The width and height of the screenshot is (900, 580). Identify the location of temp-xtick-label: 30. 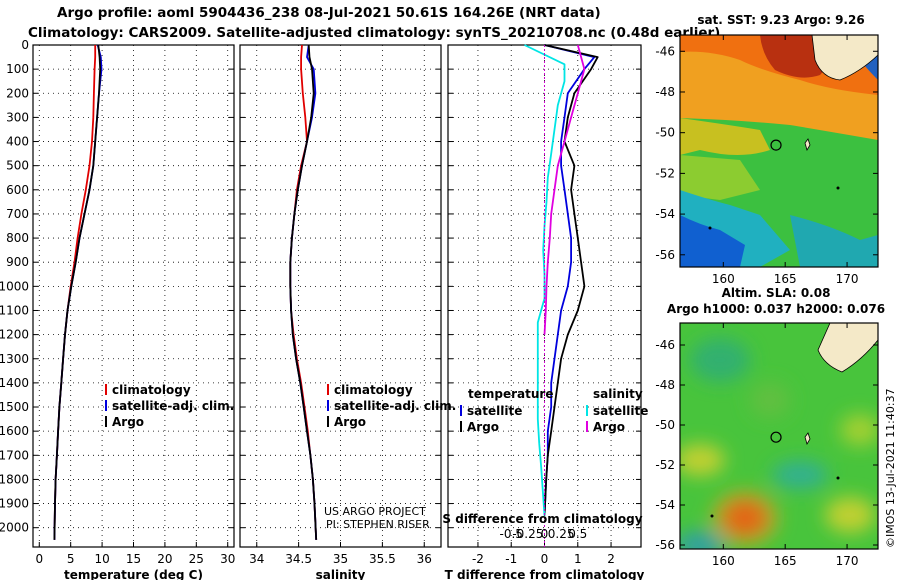
(227, 559).